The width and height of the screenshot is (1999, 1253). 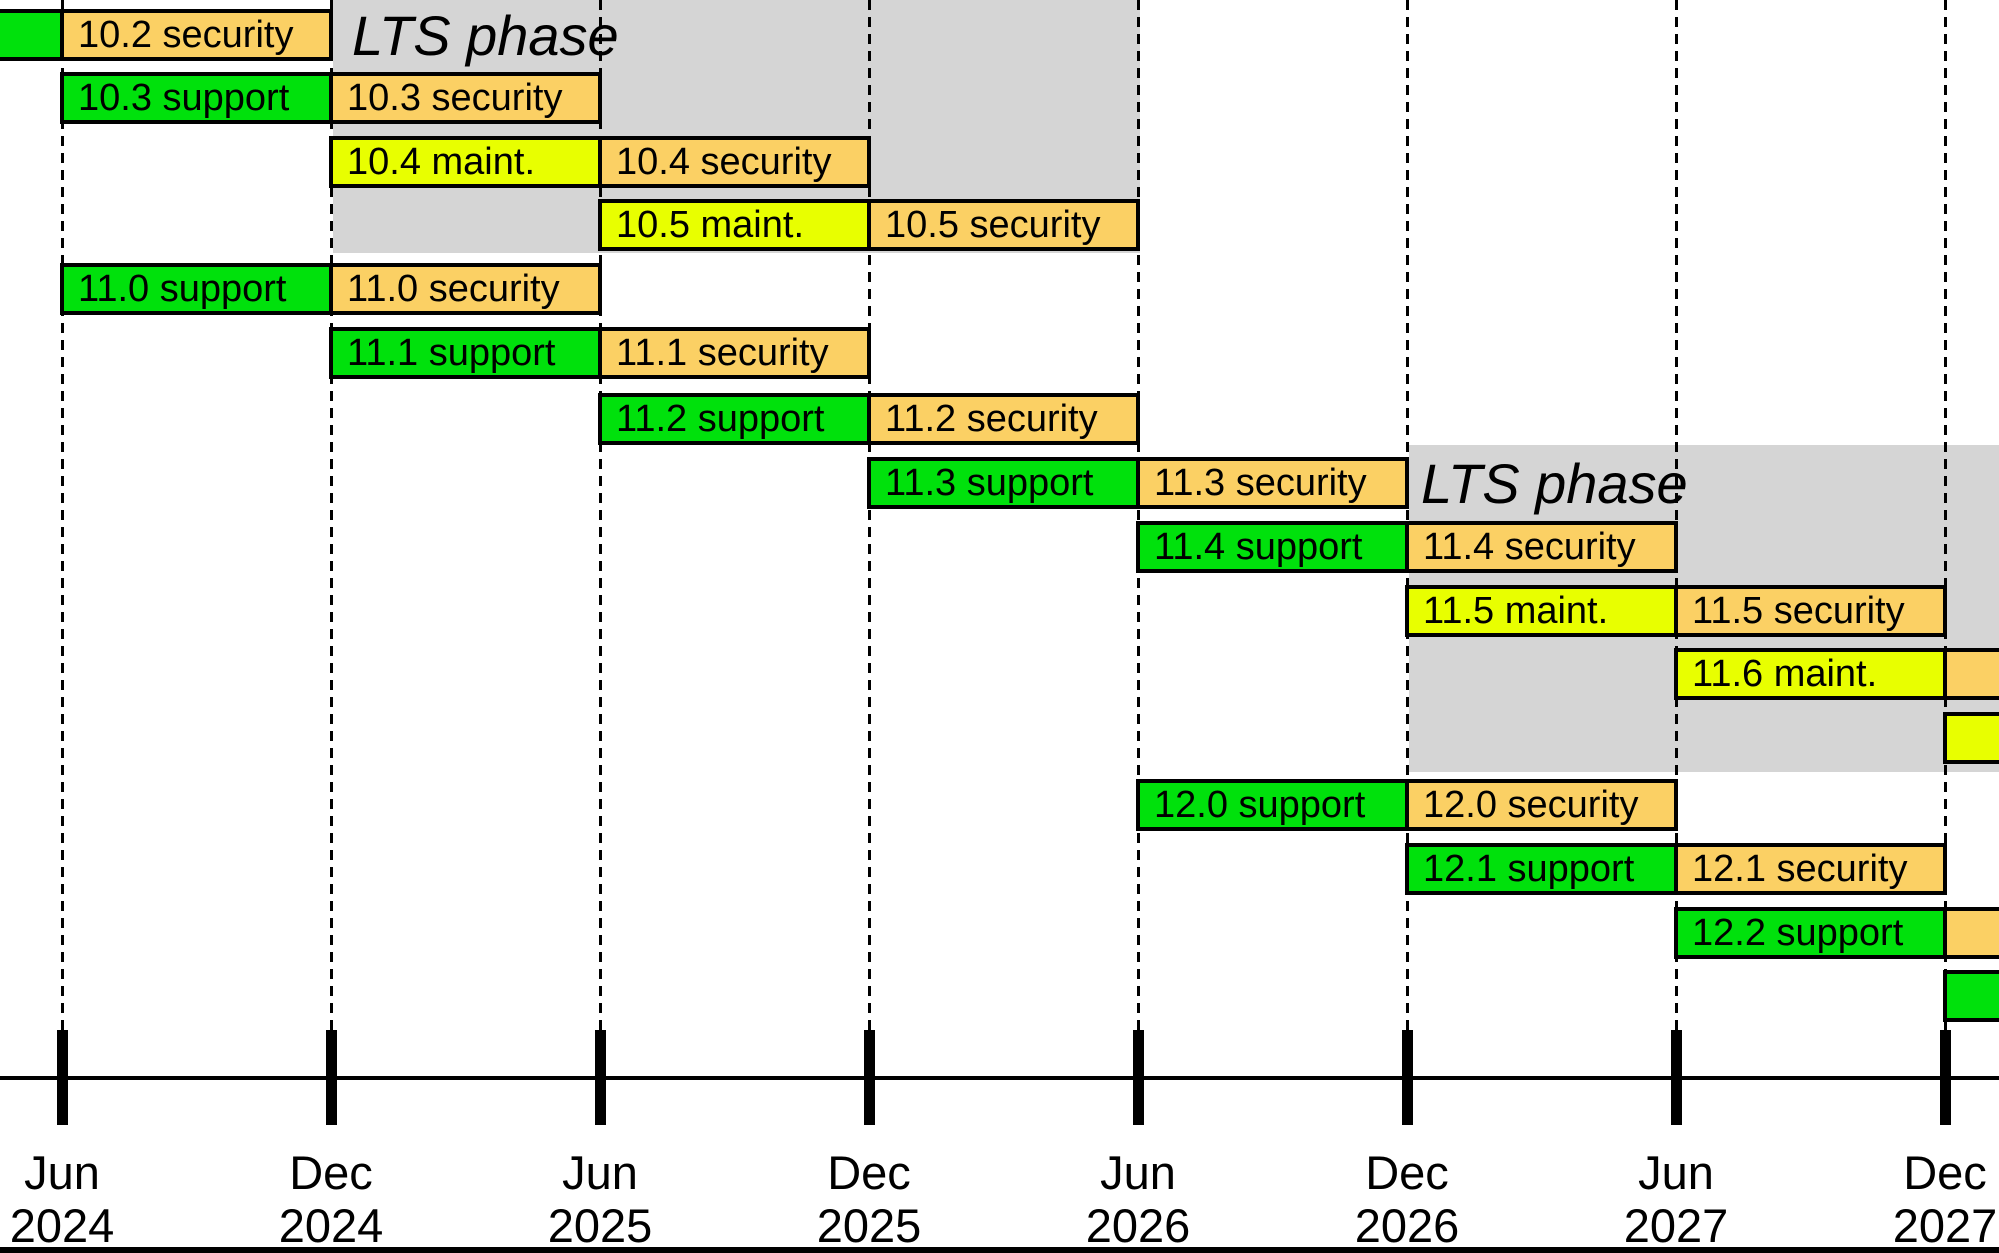 What do you see at coordinates (1945, 515) in the screenshot?
I see `dashed-gridline-dec-2027` at bounding box center [1945, 515].